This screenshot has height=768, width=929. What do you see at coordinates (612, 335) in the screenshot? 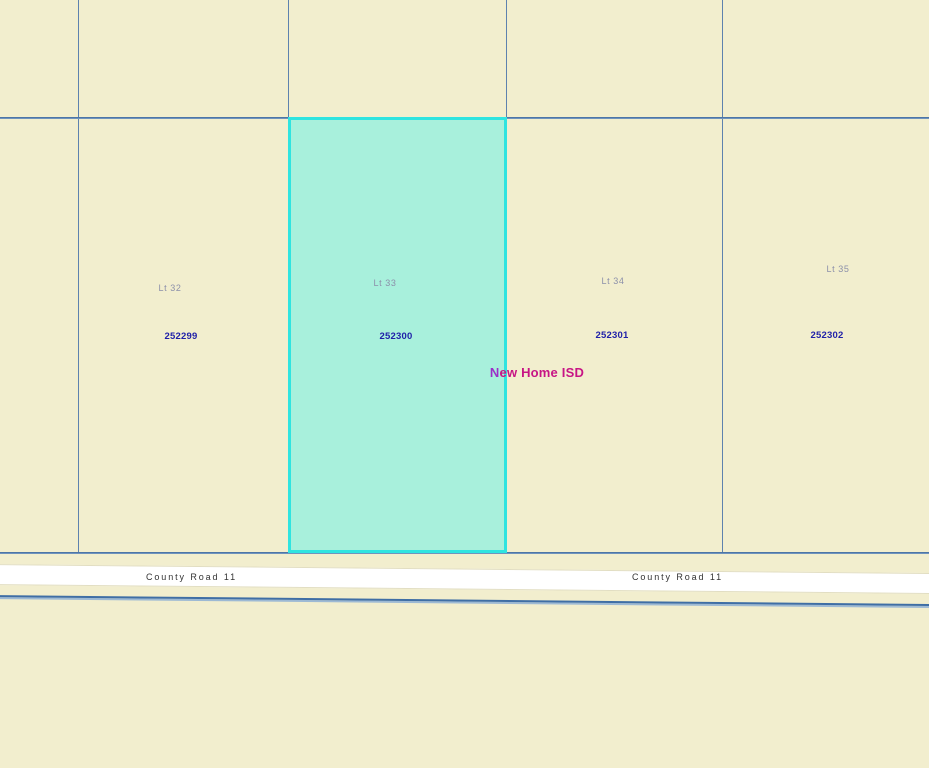
I see `parcel-id-252301: 252301` at bounding box center [612, 335].